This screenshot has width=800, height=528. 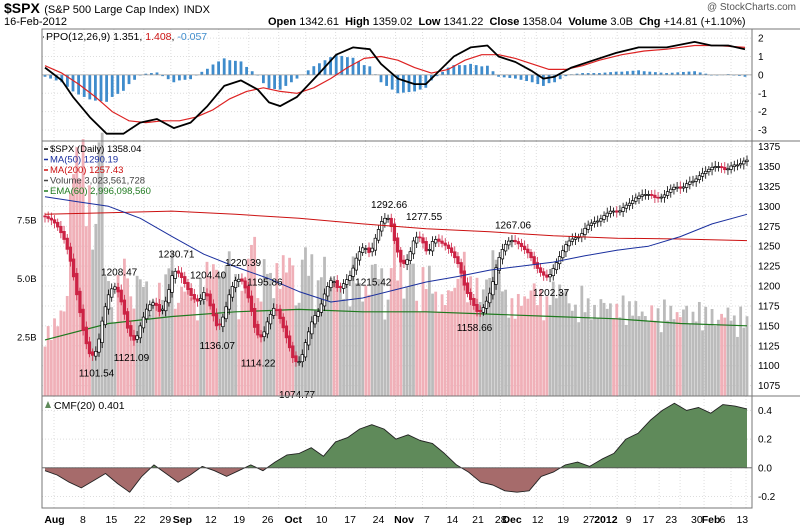 I want to click on cmf-ytick-label: 0.4, so click(x=765, y=411).